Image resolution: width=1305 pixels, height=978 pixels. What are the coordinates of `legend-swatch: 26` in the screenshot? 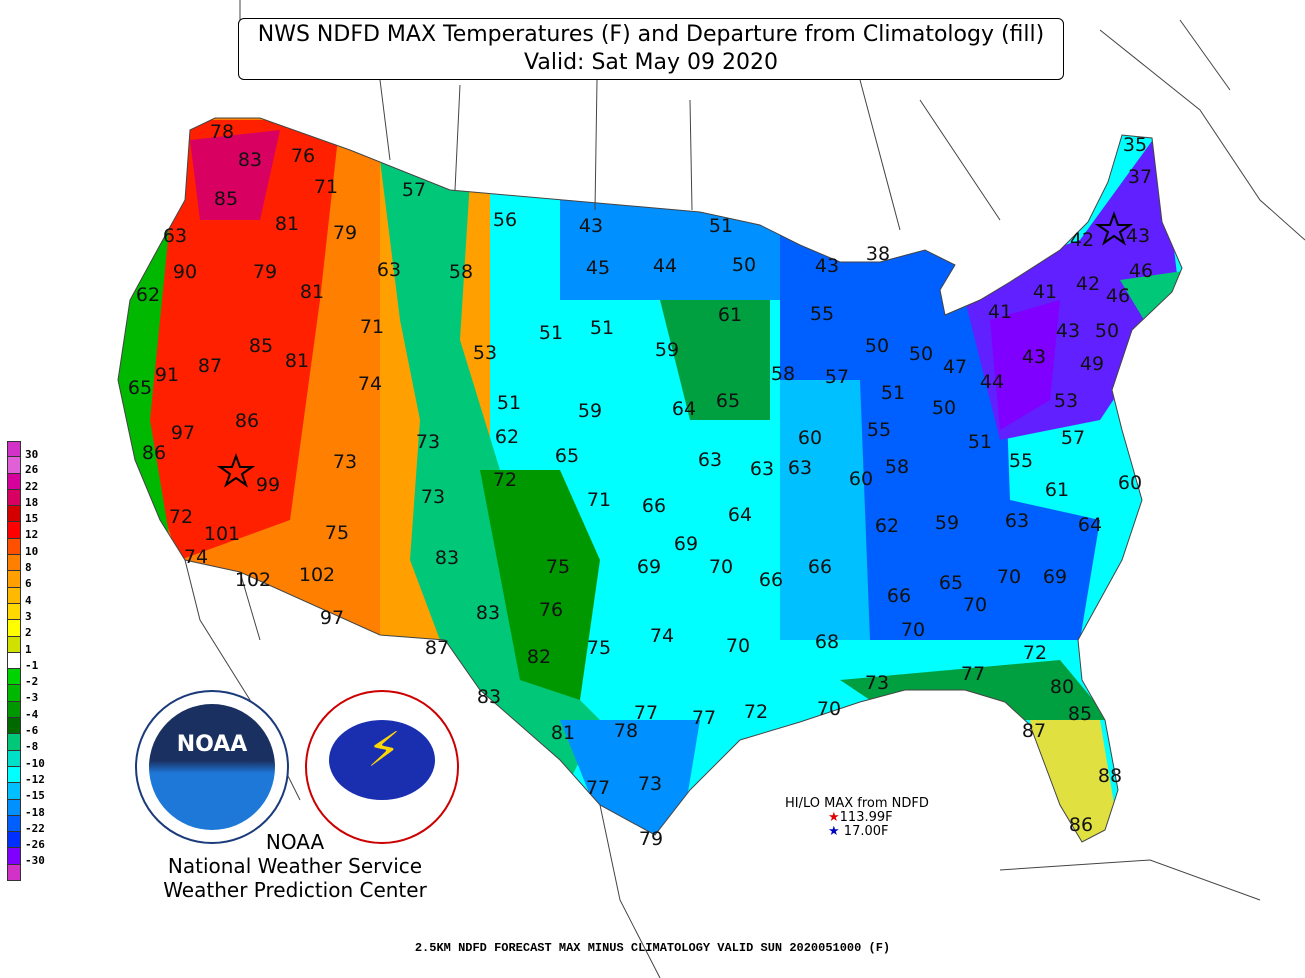 It's located at (22, 466).